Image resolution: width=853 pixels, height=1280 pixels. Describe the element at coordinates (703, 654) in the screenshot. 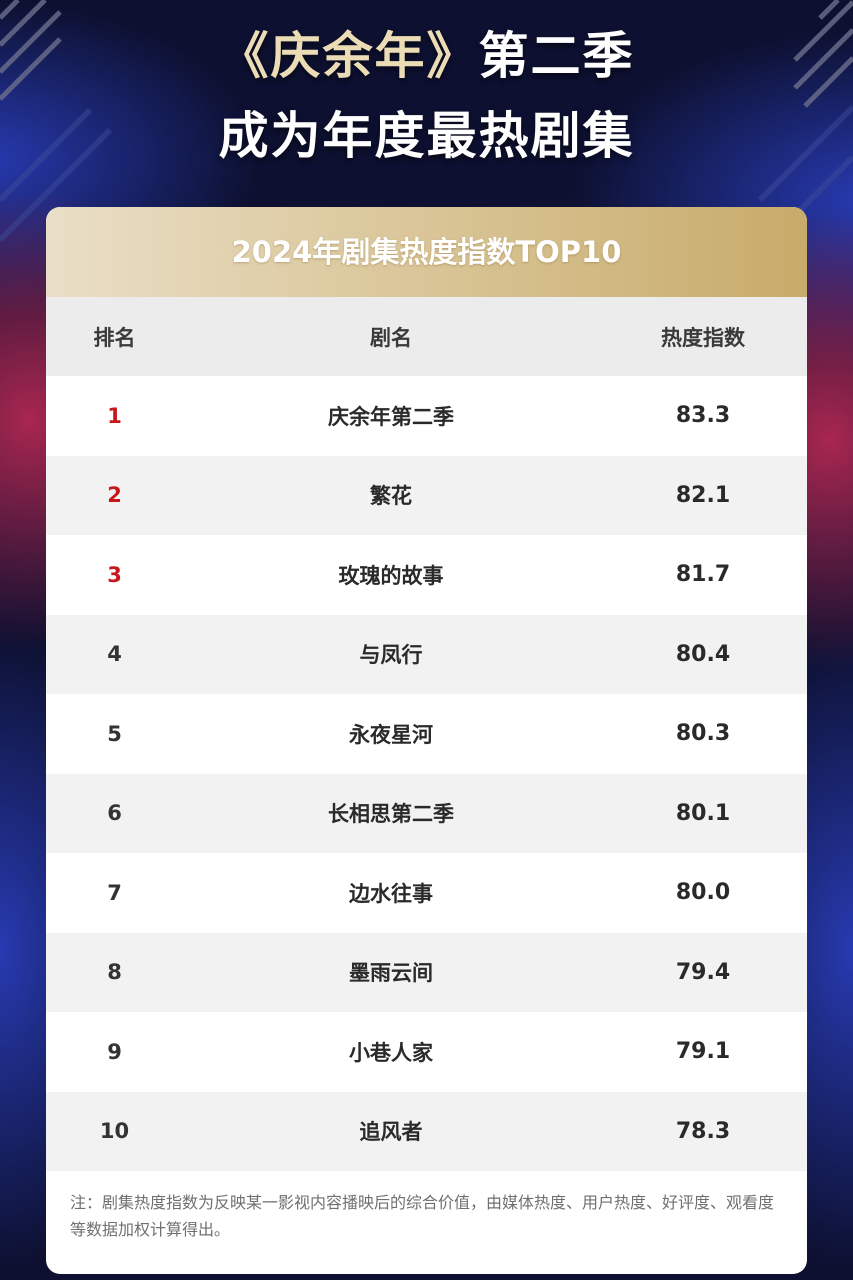

I see `score-cell: 80.4` at that location.